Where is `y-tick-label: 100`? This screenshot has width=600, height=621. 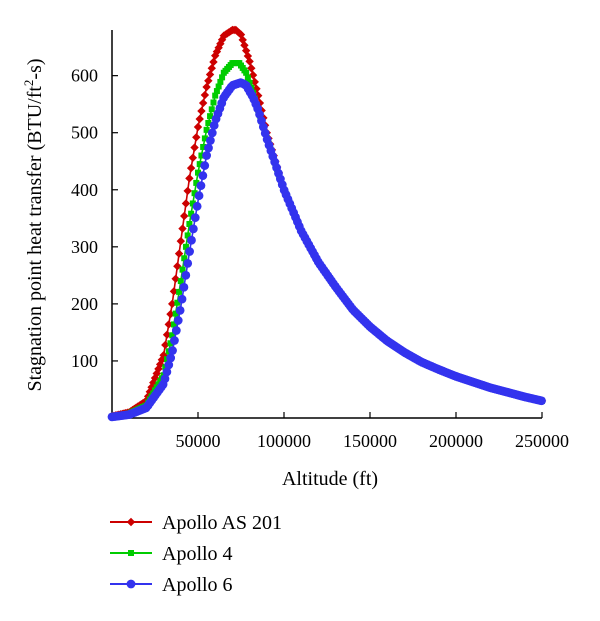
y-tick-label: 100 is located at coordinates (84, 361).